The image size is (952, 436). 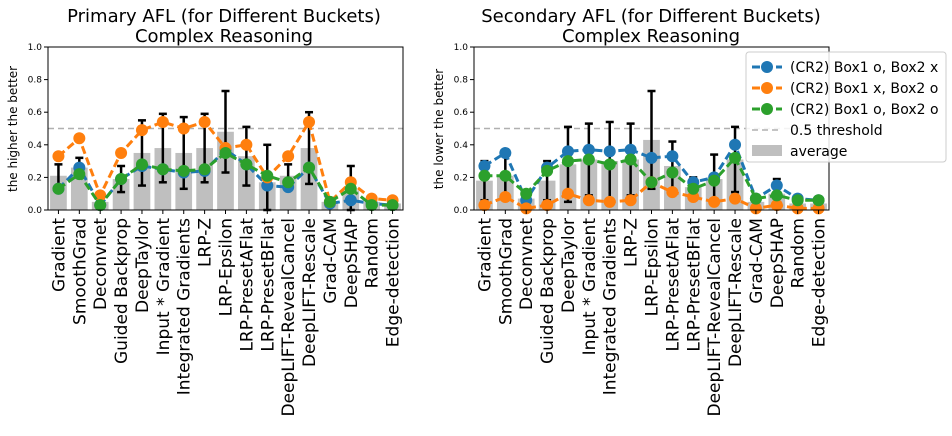 What do you see at coordinates (778, 263) in the screenshot?
I see `secondary-x-tick-label-15: DeepSHAP` at bounding box center [778, 263].